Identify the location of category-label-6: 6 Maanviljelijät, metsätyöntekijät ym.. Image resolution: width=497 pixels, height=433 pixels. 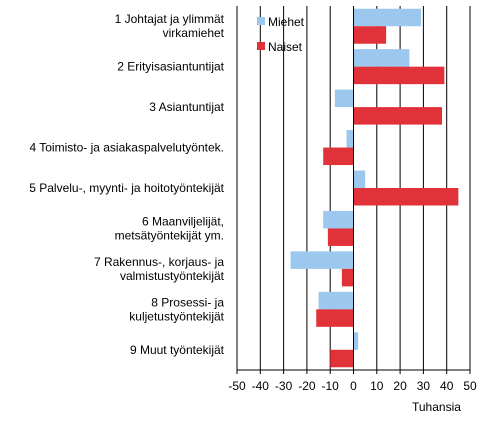
(169, 228).